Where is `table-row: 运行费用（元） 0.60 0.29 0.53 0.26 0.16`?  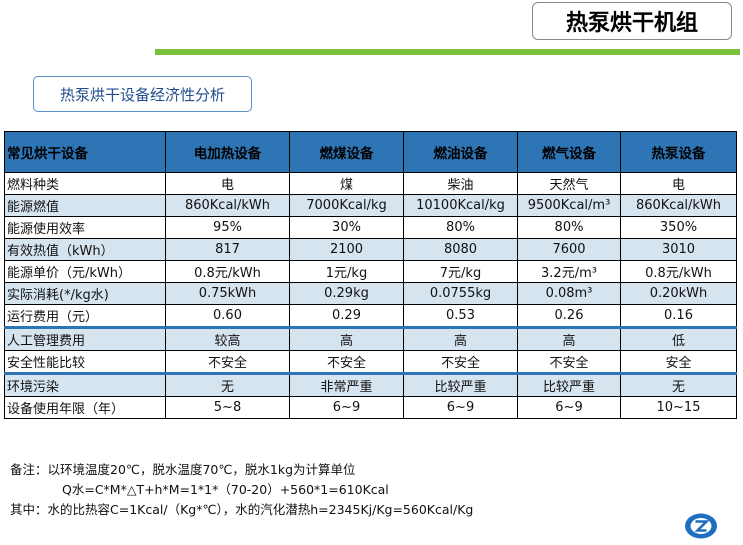 table-row: 运行费用（元） 0.60 0.29 0.53 0.26 0.16 is located at coordinates (370, 316).